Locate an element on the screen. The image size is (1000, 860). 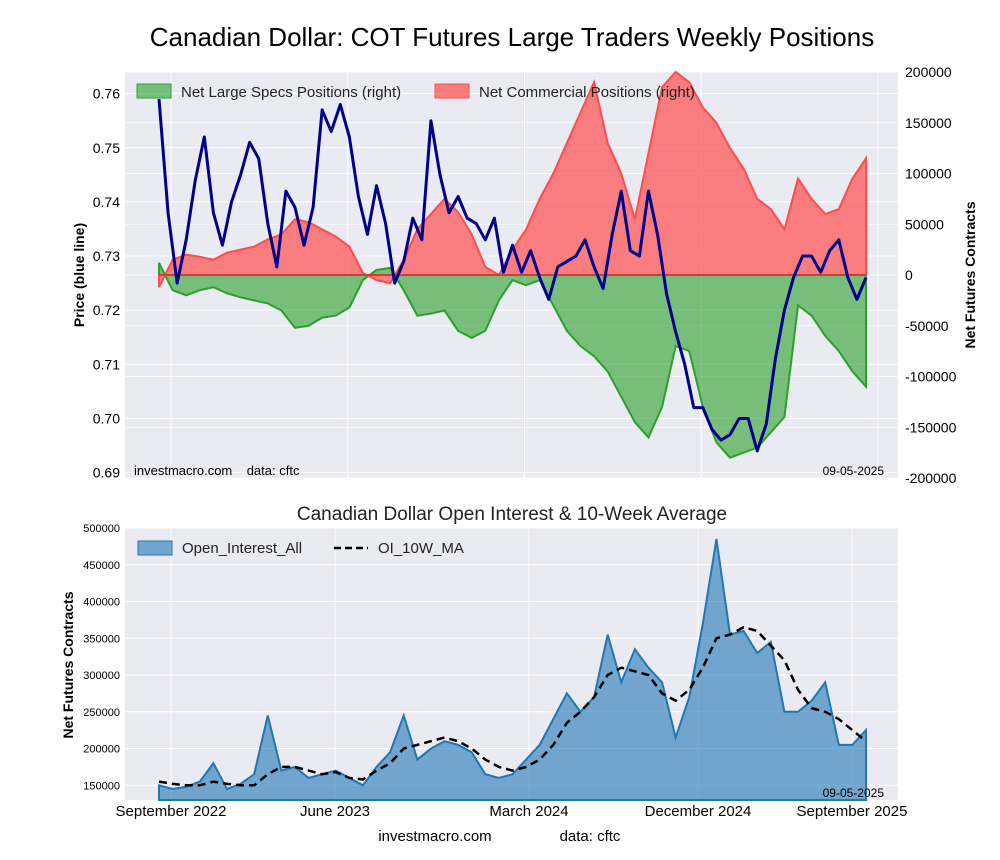
bottom-y-tick-label: 400000 is located at coordinates (101, 603).